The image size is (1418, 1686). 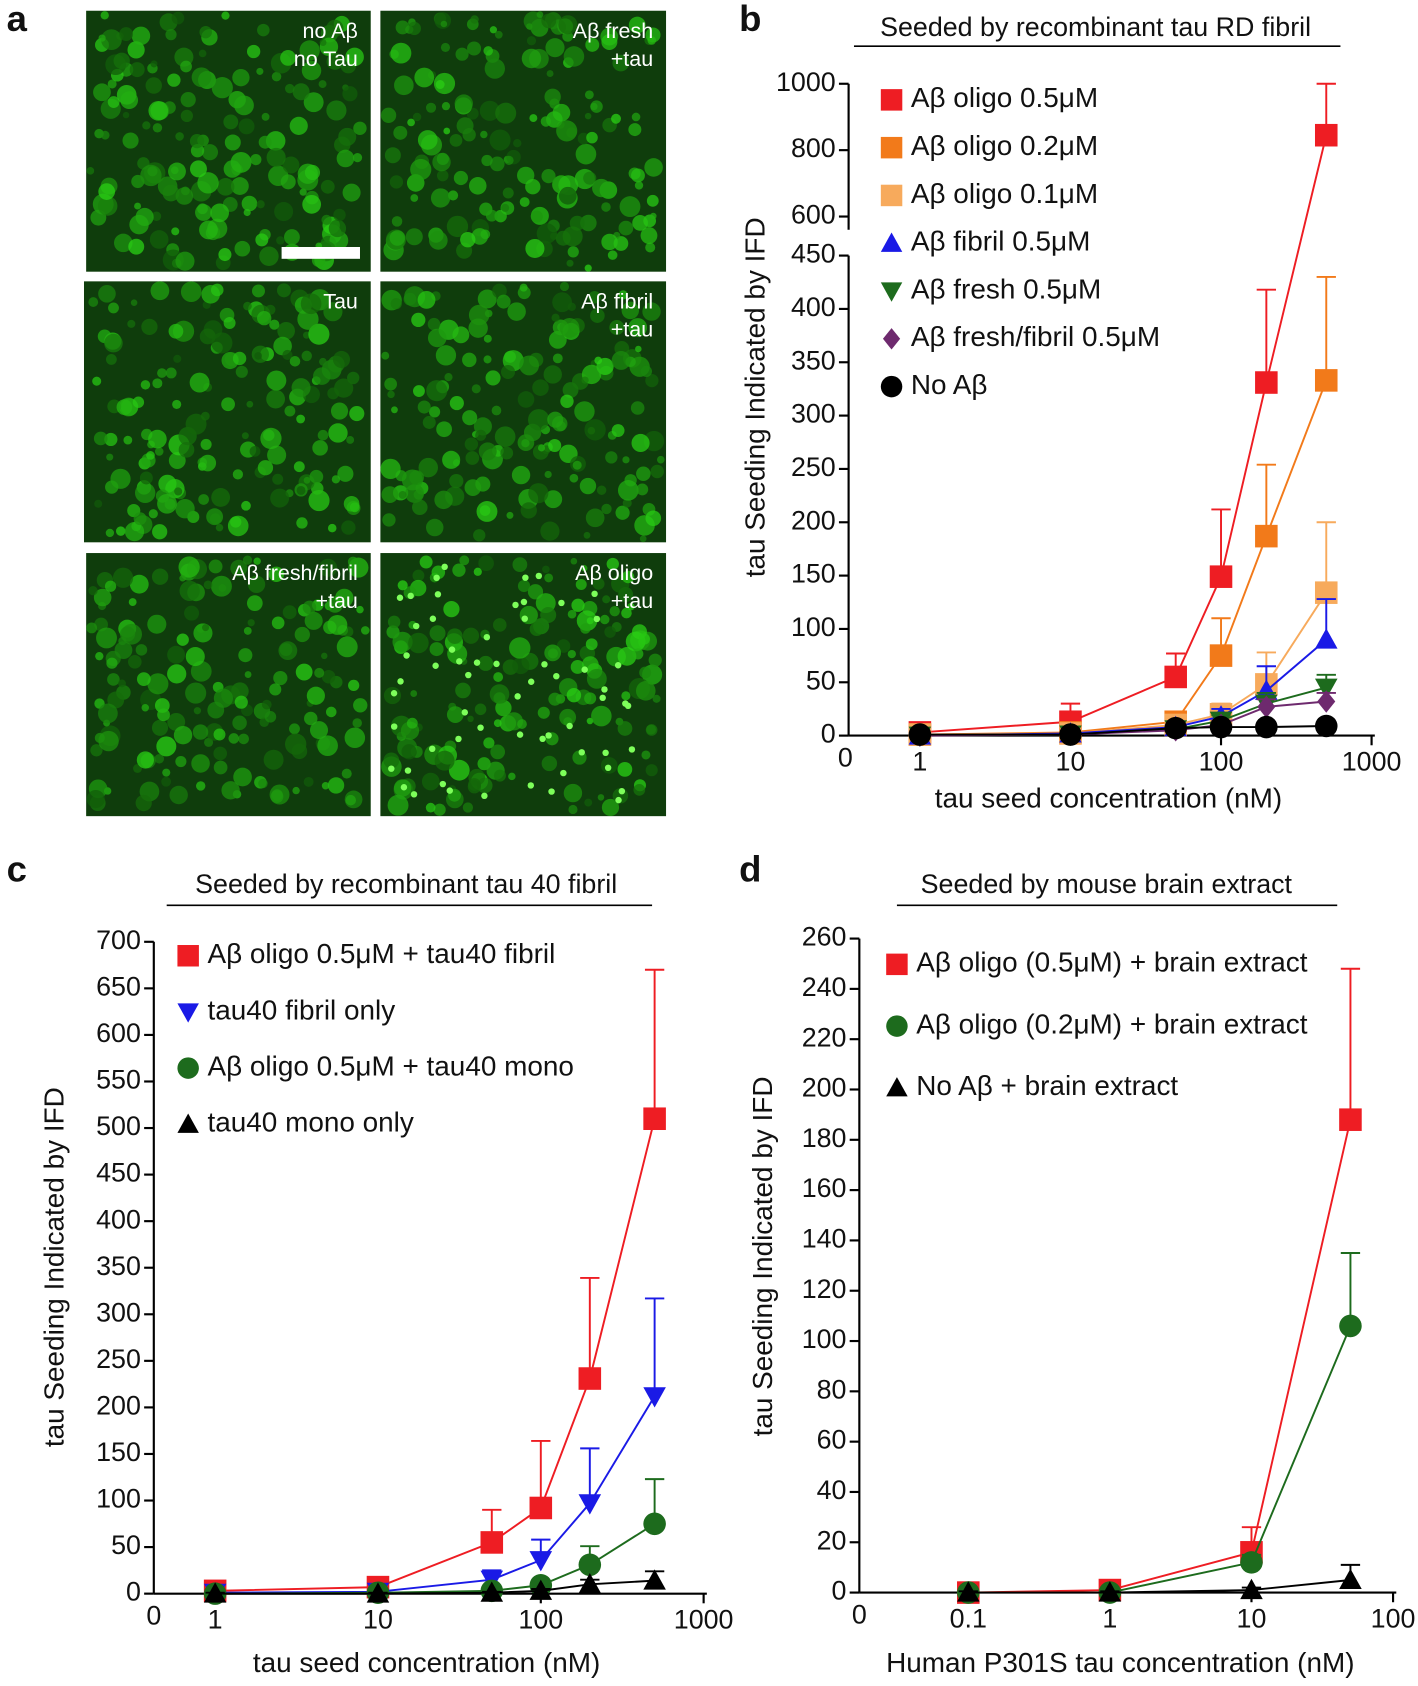 I want to click on micrograph-label: Aβ fresh, so click(x=613, y=31).